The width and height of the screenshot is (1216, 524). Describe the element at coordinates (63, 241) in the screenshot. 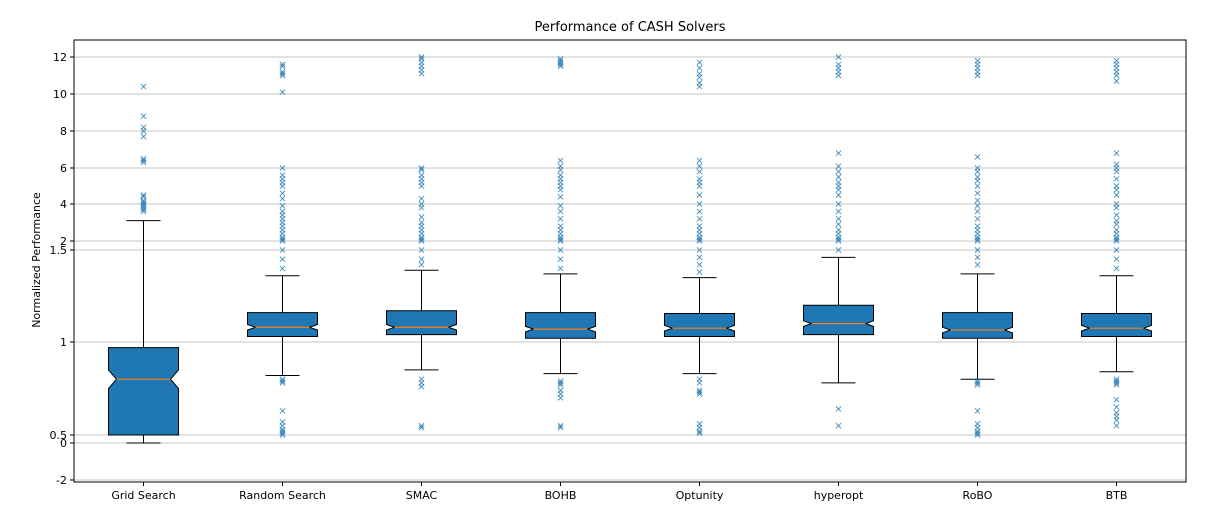

I see `y-tick-label: 2` at that location.